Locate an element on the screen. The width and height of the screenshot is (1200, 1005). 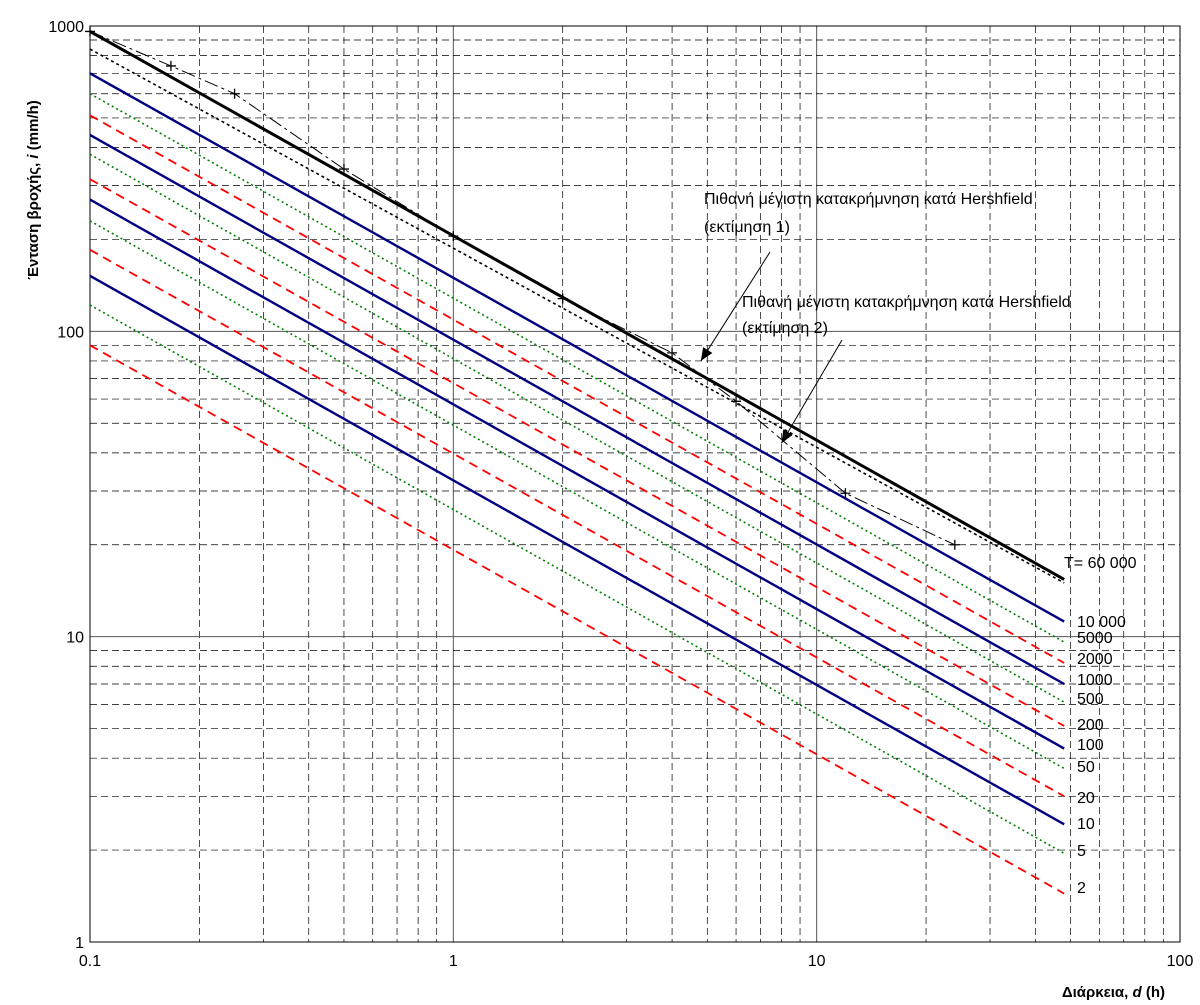
y-tick-label: 1 is located at coordinates (79, 943).